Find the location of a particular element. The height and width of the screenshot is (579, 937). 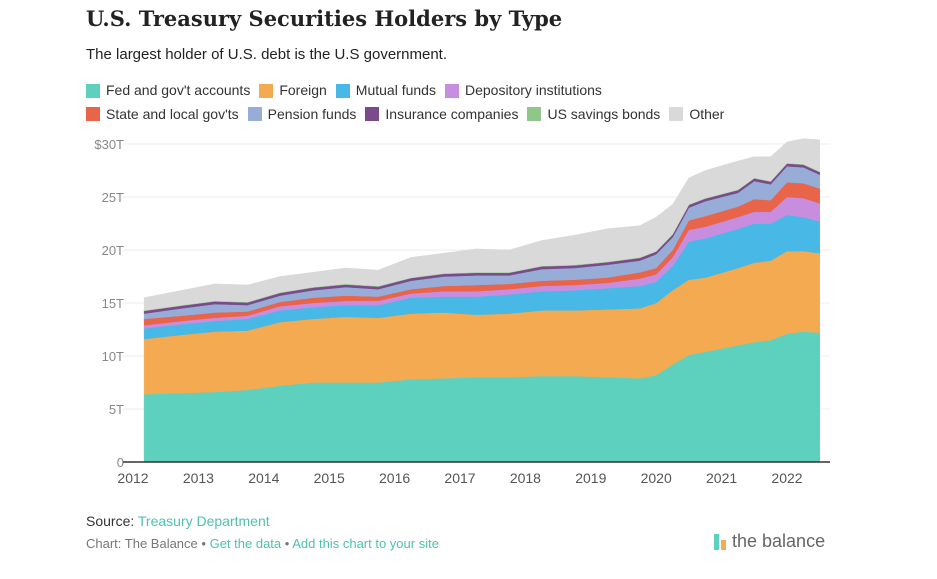

x-tick-label: 2019 is located at coordinates (590, 478).